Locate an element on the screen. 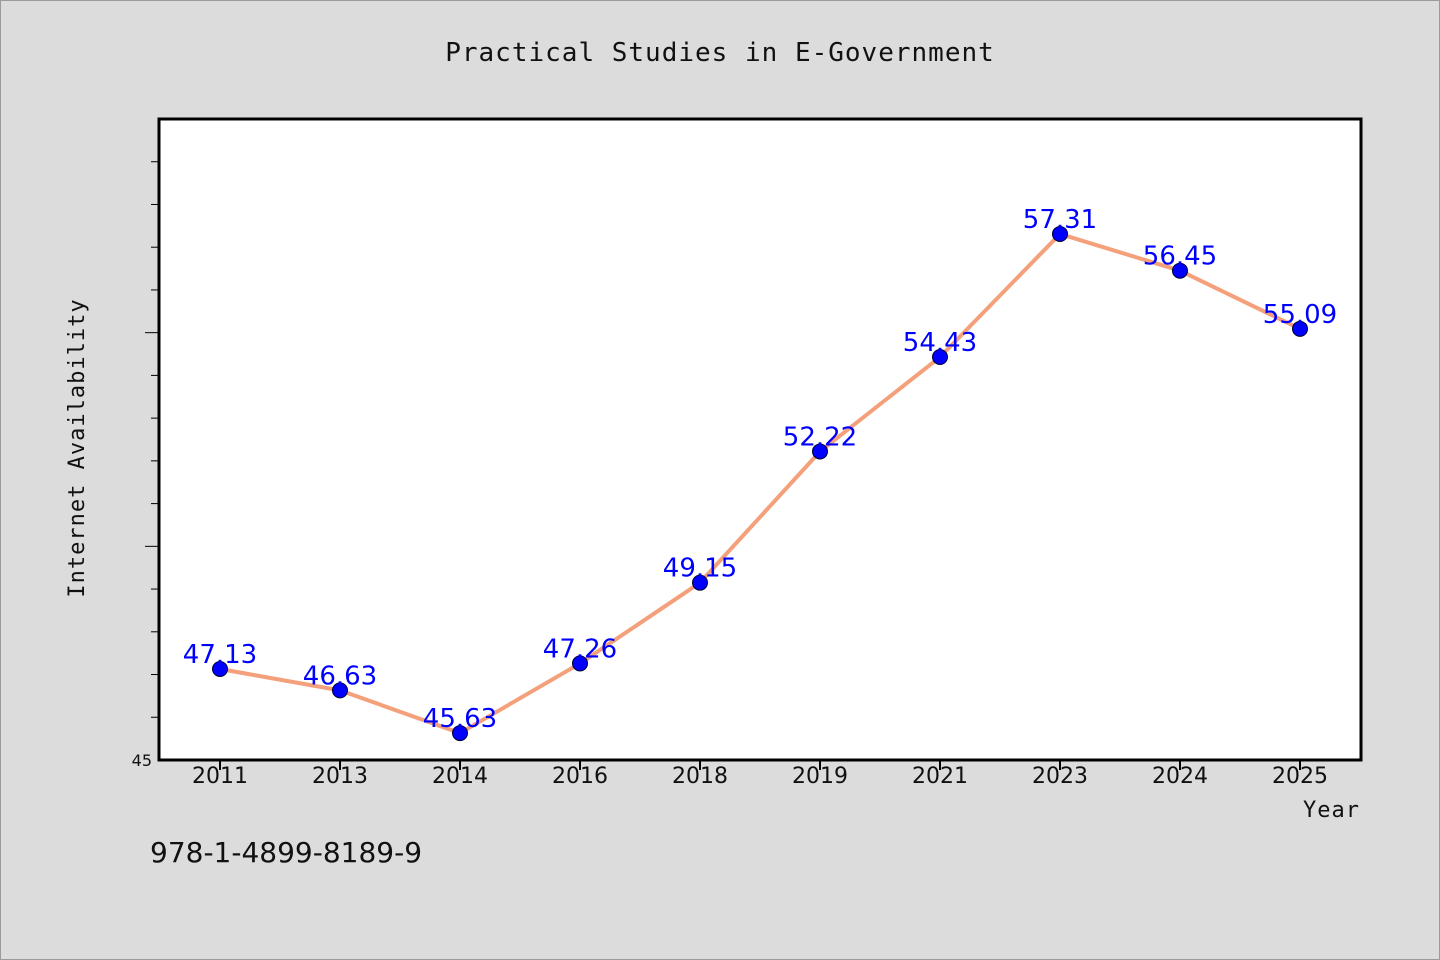  y-axis-min-label: 45 is located at coordinates (142, 760).